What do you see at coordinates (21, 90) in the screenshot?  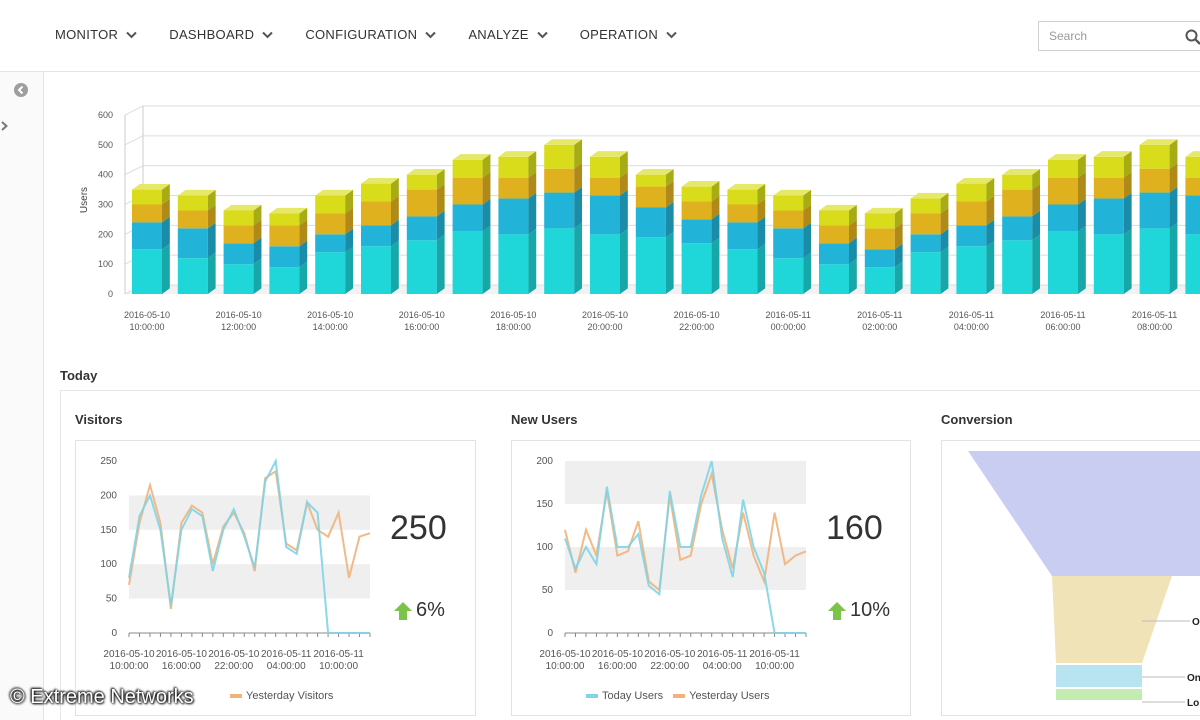 I see `collapse-sidebar-button` at bounding box center [21, 90].